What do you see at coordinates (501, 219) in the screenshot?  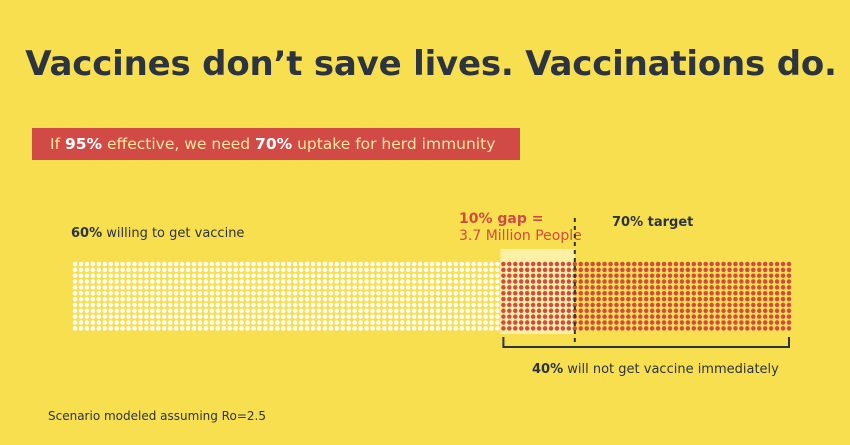 I see `gap-heading: 10% gap =` at bounding box center [501, 219].